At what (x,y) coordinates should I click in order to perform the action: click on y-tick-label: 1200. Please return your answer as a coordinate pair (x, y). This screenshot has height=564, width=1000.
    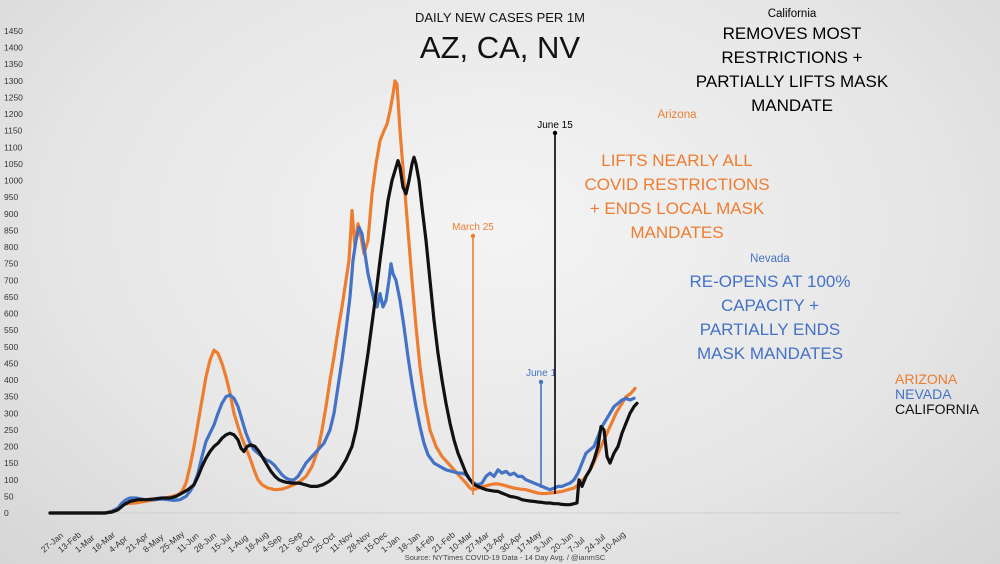
    Looking at the image, I should click on (13, 114).